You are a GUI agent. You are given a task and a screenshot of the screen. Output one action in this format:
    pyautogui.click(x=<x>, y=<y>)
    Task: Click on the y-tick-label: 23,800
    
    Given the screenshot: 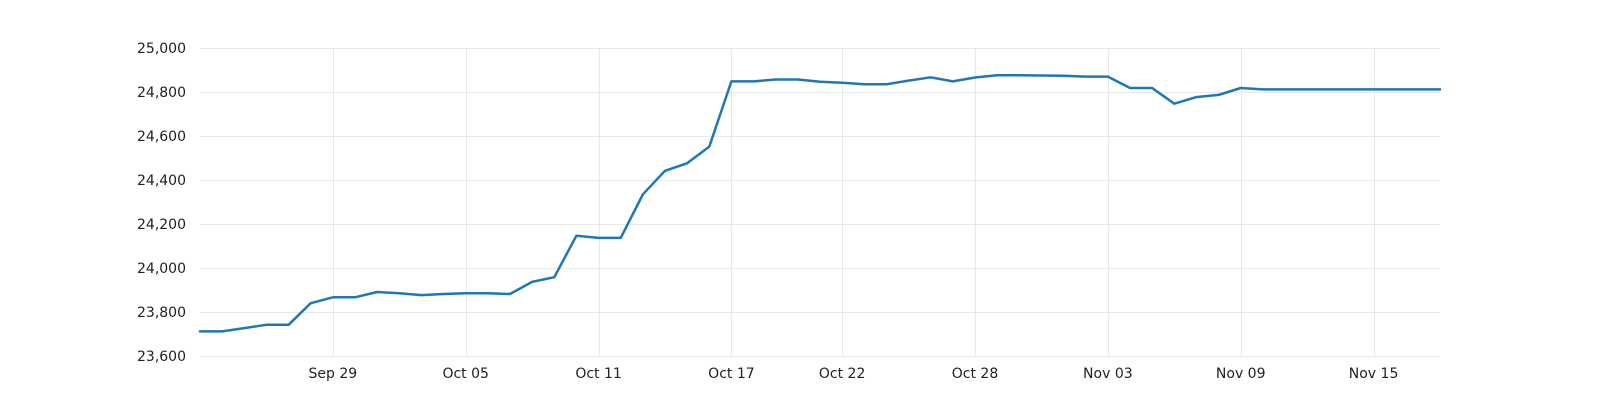 What is the action you would take?
    pyautogui.click(x=161, y=313)
    